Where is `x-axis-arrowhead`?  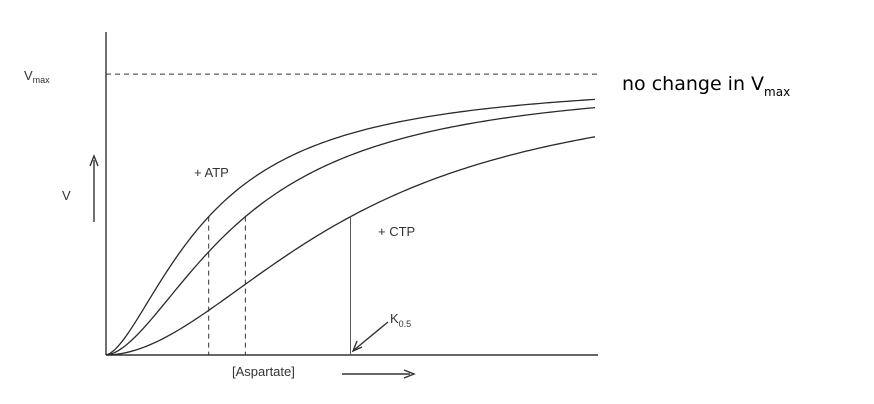
x-axis-arrowhead is located at coordinates (409, 374).